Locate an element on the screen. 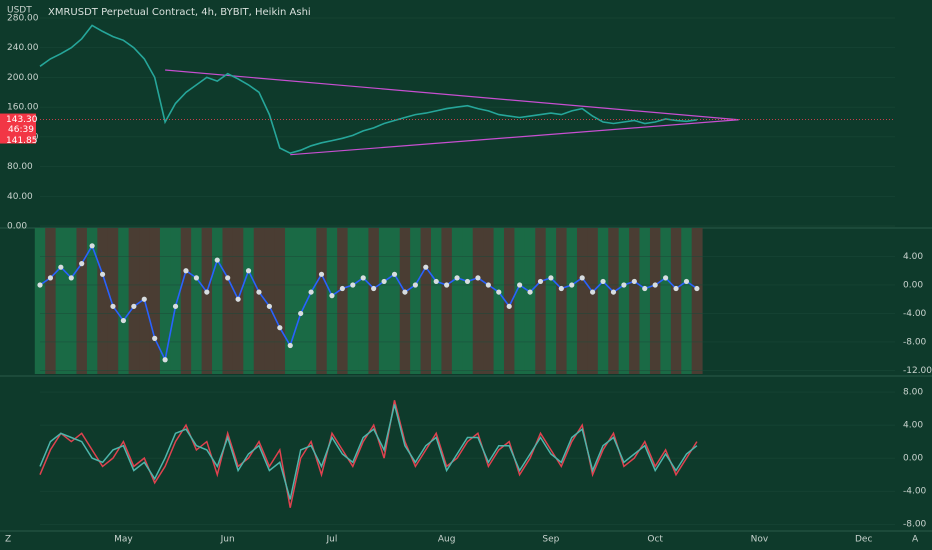 The image size is (932, 550). x-tick-label: Jun is located at coordinates (227, 540).